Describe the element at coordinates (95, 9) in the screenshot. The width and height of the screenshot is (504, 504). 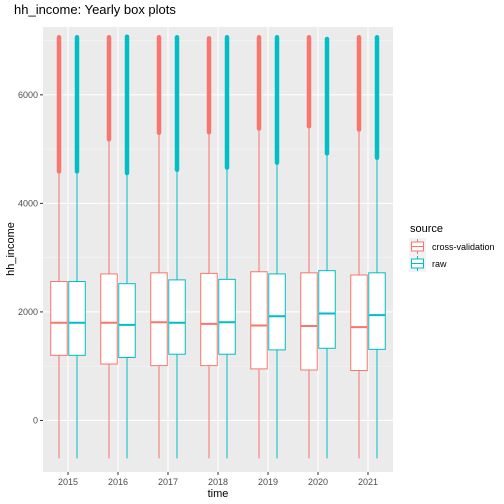
I see `chart-title: hh_income: Yearly box plots` at that location.